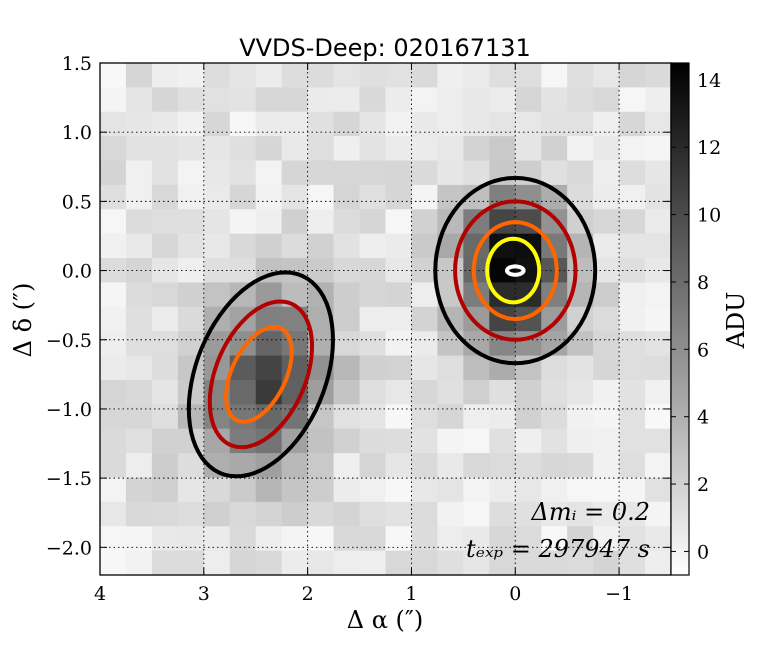 This screenshot has width=774, height=647. What do you see at coordinates (515, 594) in the screenshot?
I see `x-tick-label: 0` at bounding box center [515, 594].